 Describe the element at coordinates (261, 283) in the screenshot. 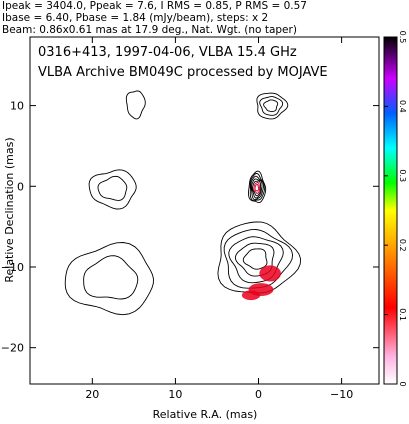

I see `polarization-layer` at that location.